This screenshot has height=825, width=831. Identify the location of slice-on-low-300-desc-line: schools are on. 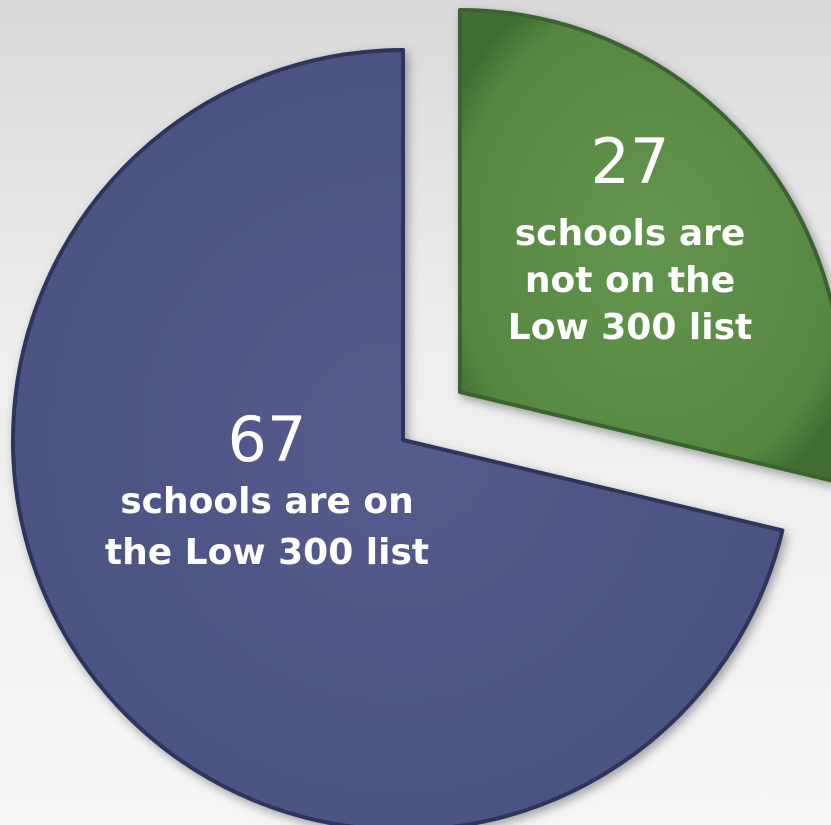
(267, 501).